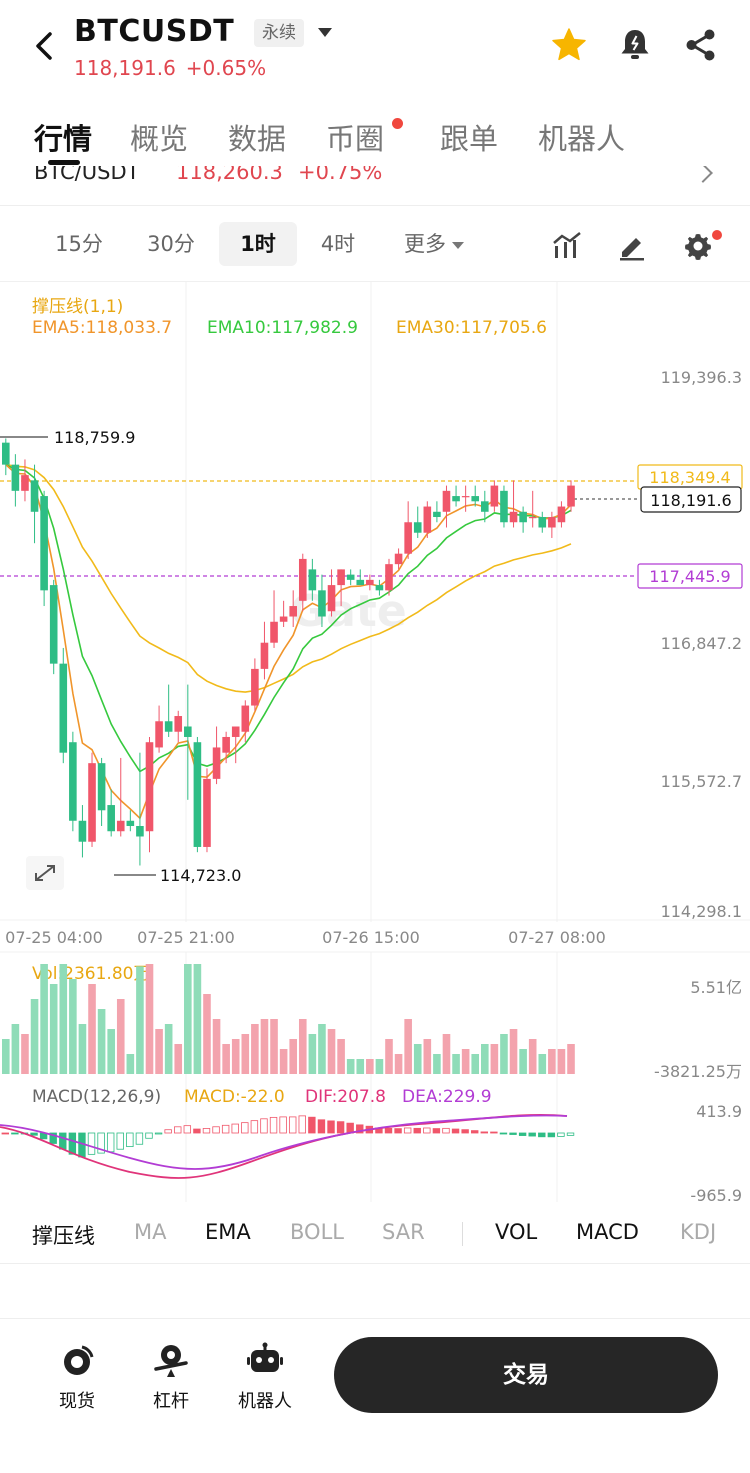 This screenshot has width=750, height=1473. What do you see at coordinates (701, 911) in the screenshot?
I see `price-axis-label-4: 114,298.1` at bounding box center [701, 911].